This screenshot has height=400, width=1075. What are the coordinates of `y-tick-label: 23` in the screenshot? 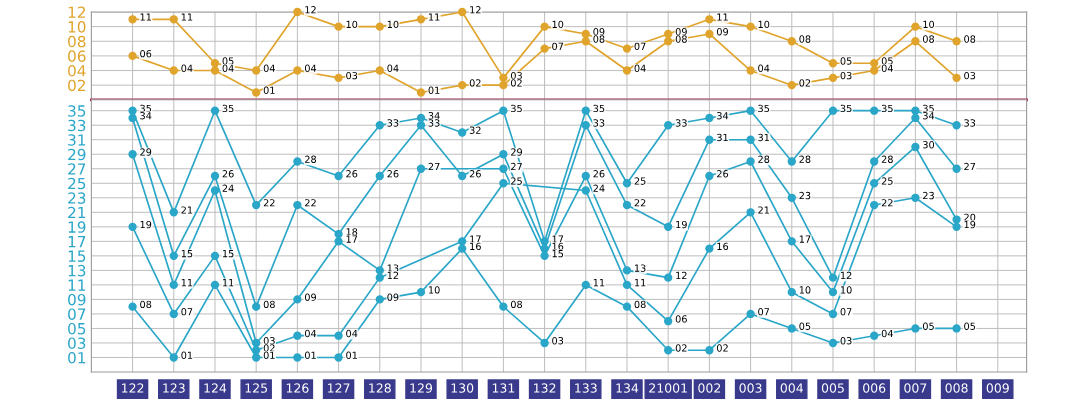 It's located at (77, 198).